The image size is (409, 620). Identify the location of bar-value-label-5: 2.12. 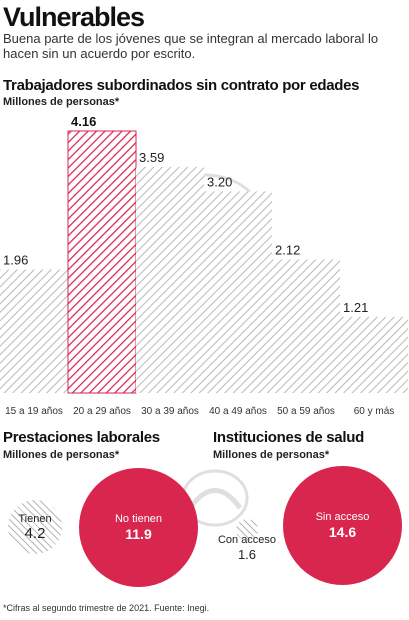
(287, 249).